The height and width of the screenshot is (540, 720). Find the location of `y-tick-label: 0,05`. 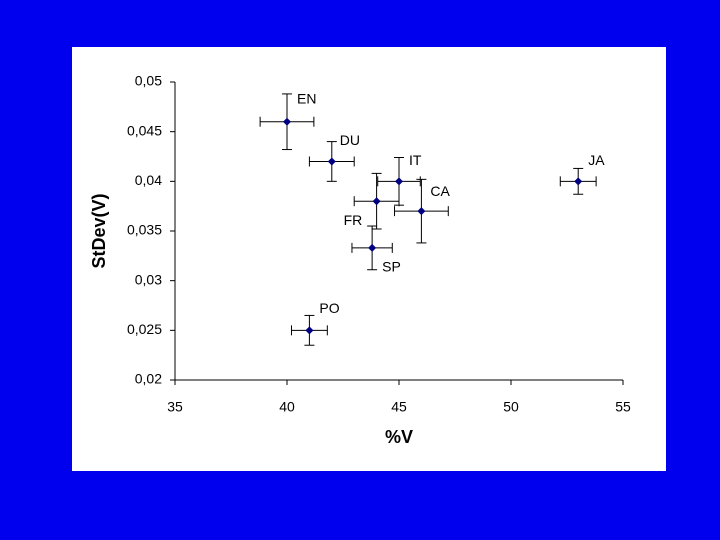

y-tick-label: 0,05 is located at coordinates (148, 81).